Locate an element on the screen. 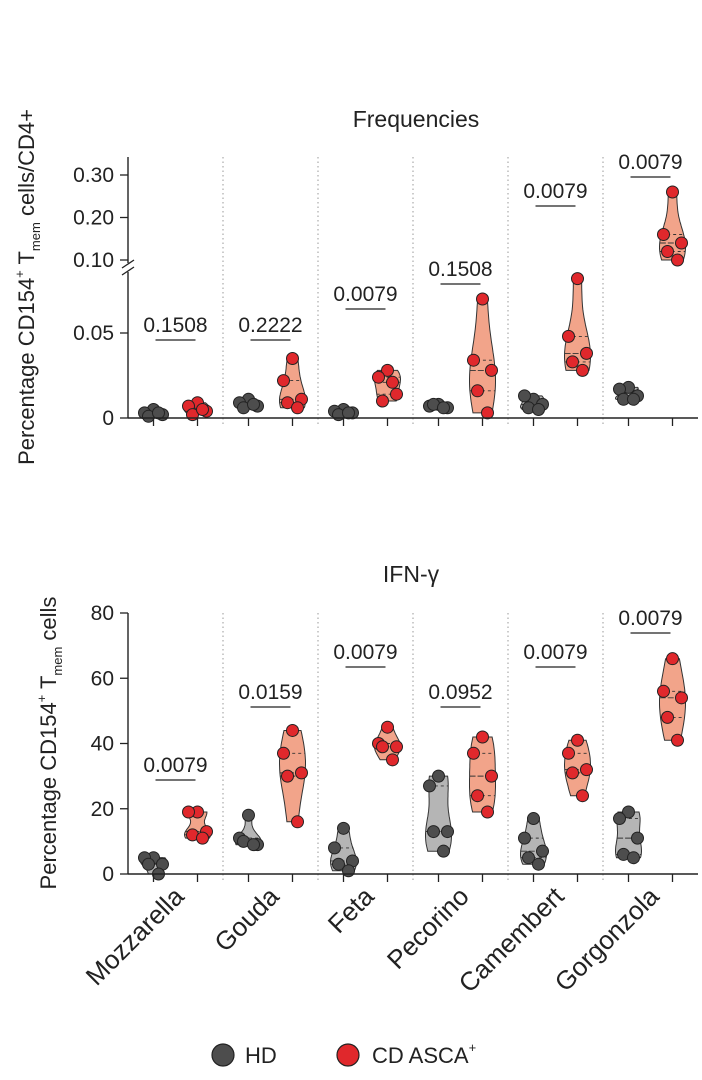 The image size is (702, 1080). legend-hd-label: HD is located at coordinates (261, 1055).